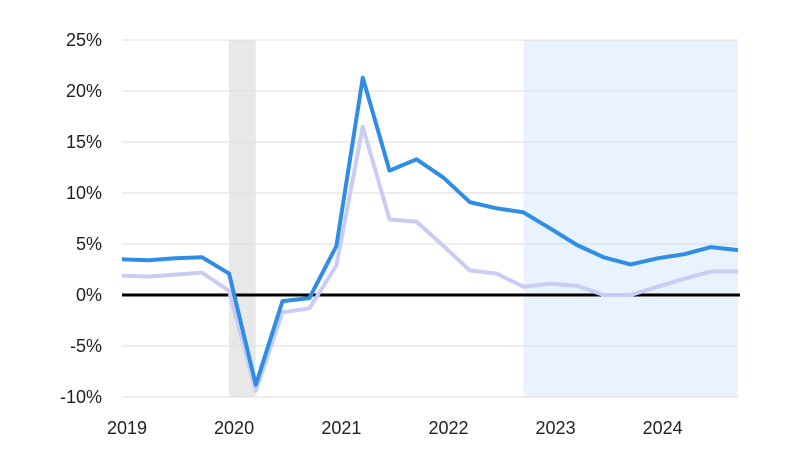 The width and height of the screenshot is (800, 450). Describe the element at coordinates (556, 428) in the screenshot. I see `x-tick-label: 2023` at that location.